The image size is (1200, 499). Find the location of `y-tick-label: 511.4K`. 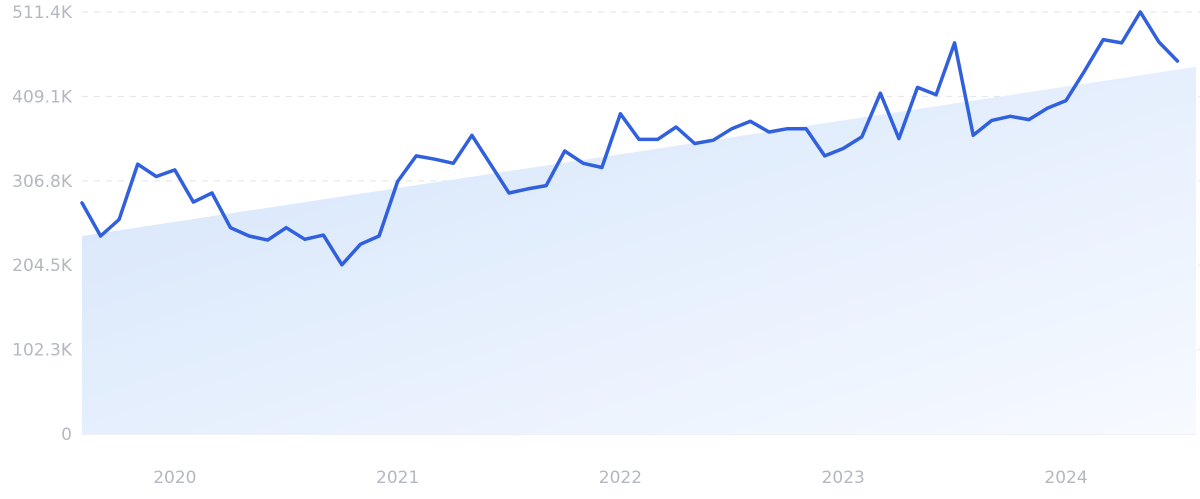

y-tick-label: 511.4K is located at coordinates (42, 13).